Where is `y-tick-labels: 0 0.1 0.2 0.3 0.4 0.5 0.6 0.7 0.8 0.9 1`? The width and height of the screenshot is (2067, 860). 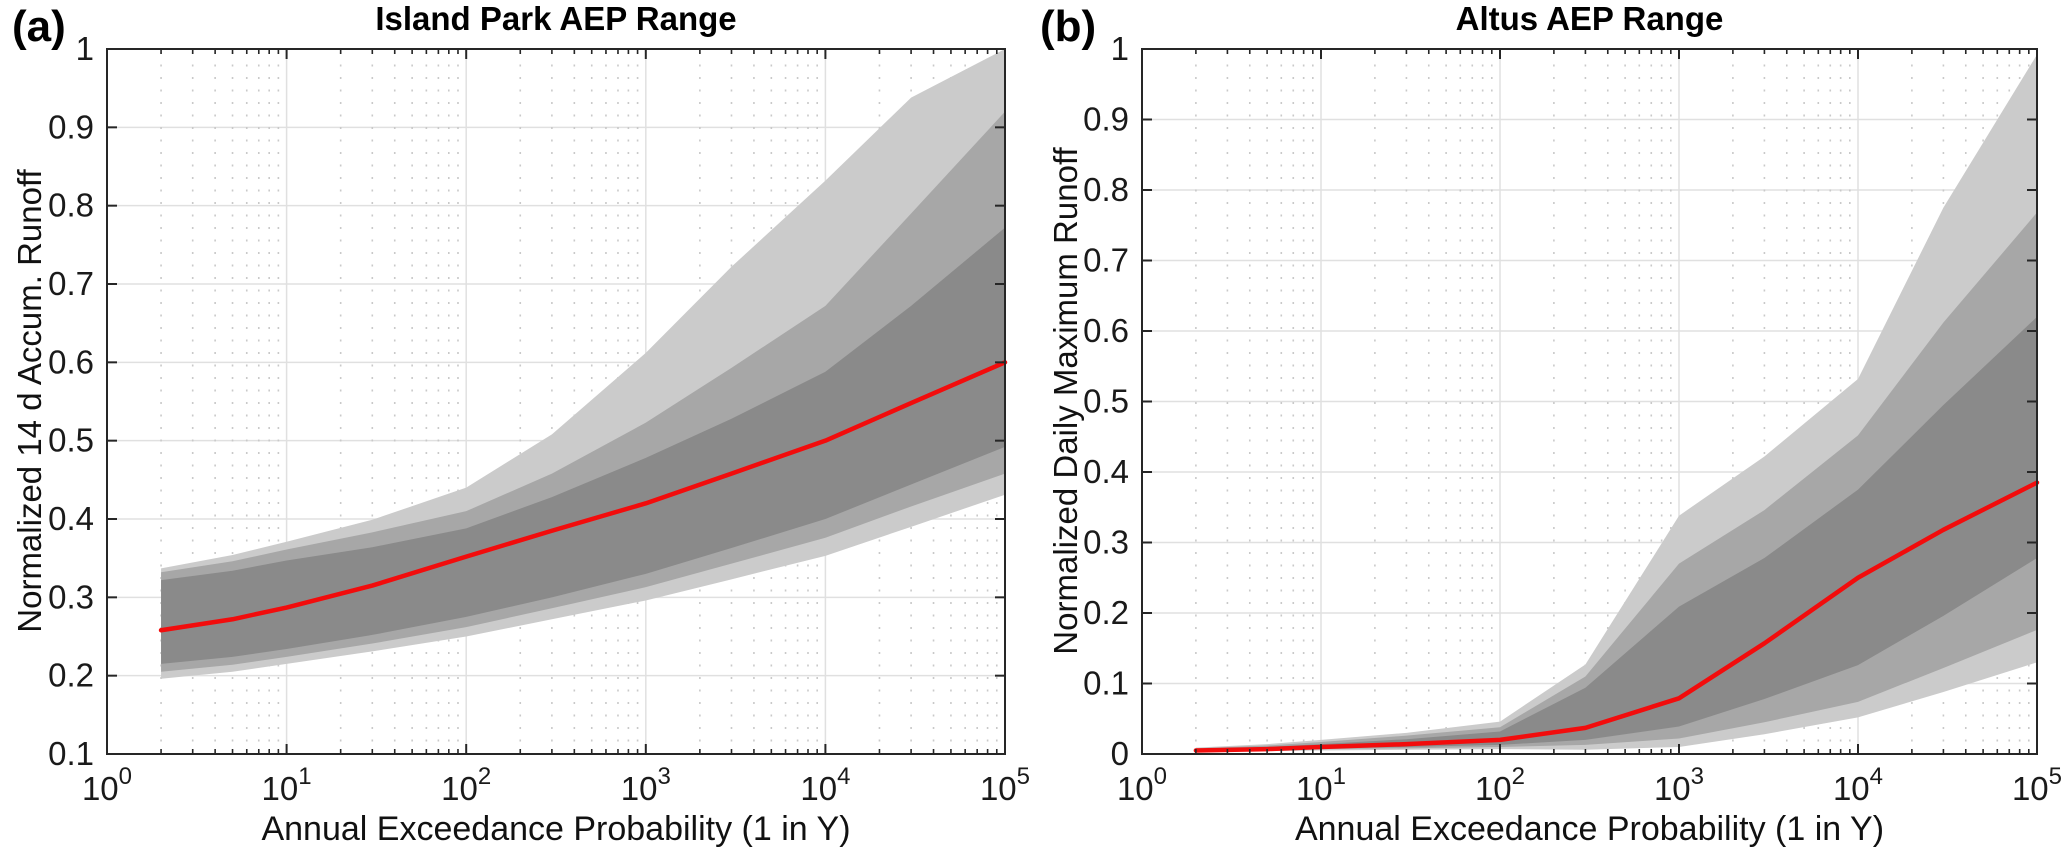 y-tick-labels: 0 0.1 0.2 0.3 0.4 0.5 0.6 0.7 0.8 0.9 1 is located at coordinates (1106, 401).